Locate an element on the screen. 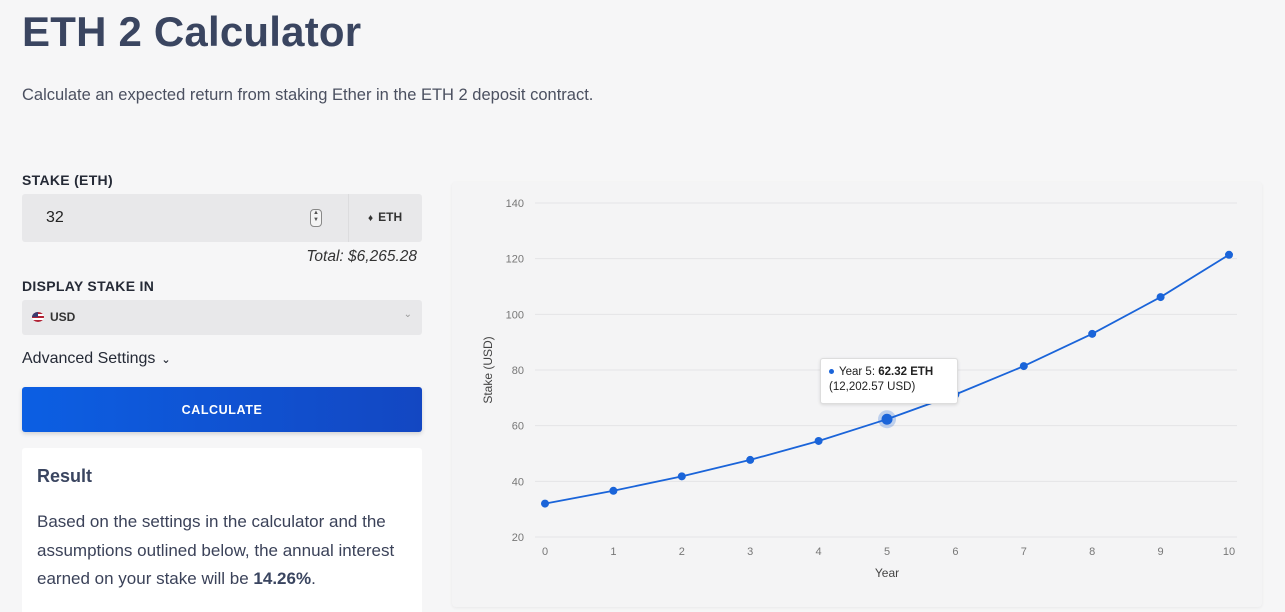 This screenshot has width=1285, height=612. result-title: Result is located at coordinates (65, 476).